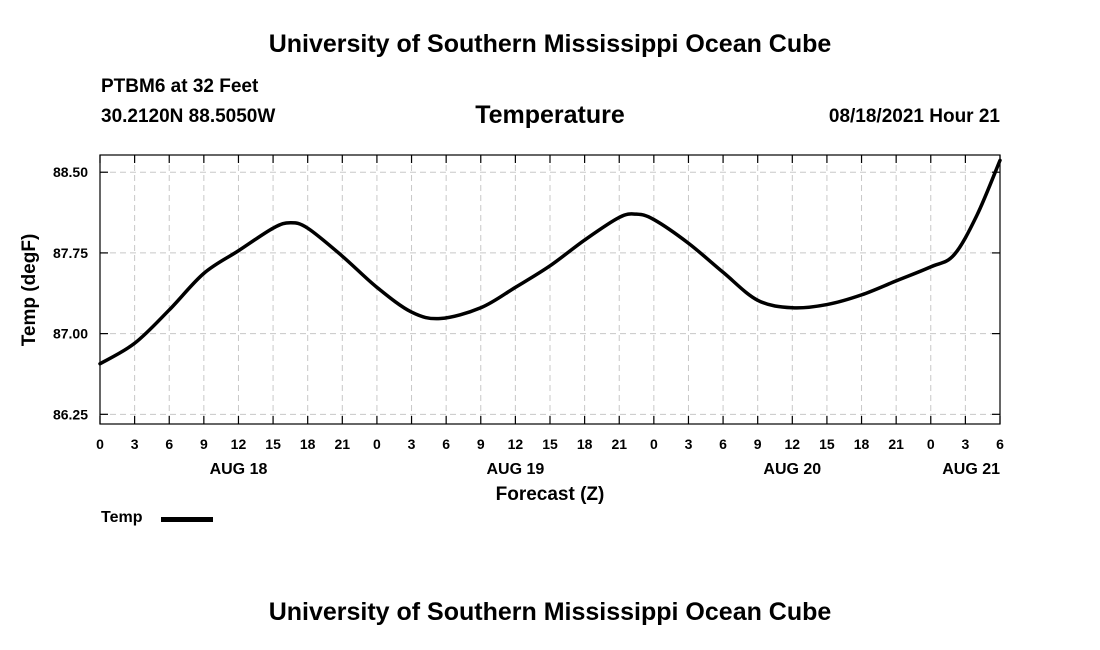 The image size is (1100, 650). What do you see at coordinates (971, 469) in the screenshot?
I see `day-label: AUG 21` at bounding box center [971, 469].